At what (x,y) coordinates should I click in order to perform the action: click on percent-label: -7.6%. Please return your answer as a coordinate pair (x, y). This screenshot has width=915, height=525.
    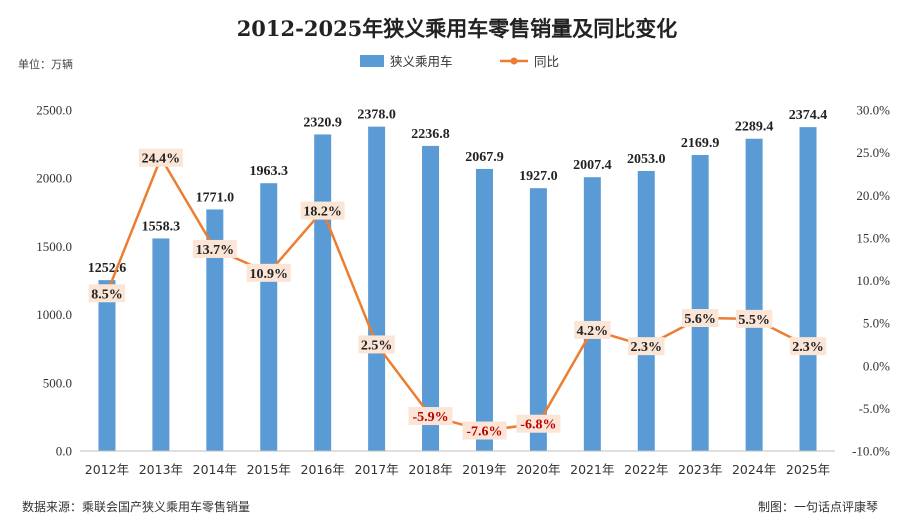
    Looking at the image, I should click on (484, 432).